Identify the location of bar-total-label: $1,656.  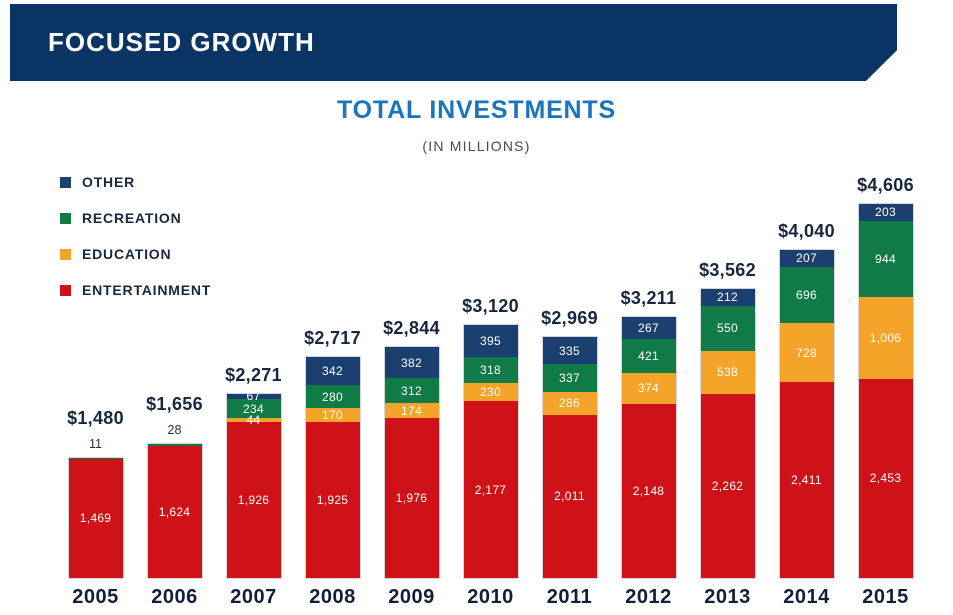
(174, 403).